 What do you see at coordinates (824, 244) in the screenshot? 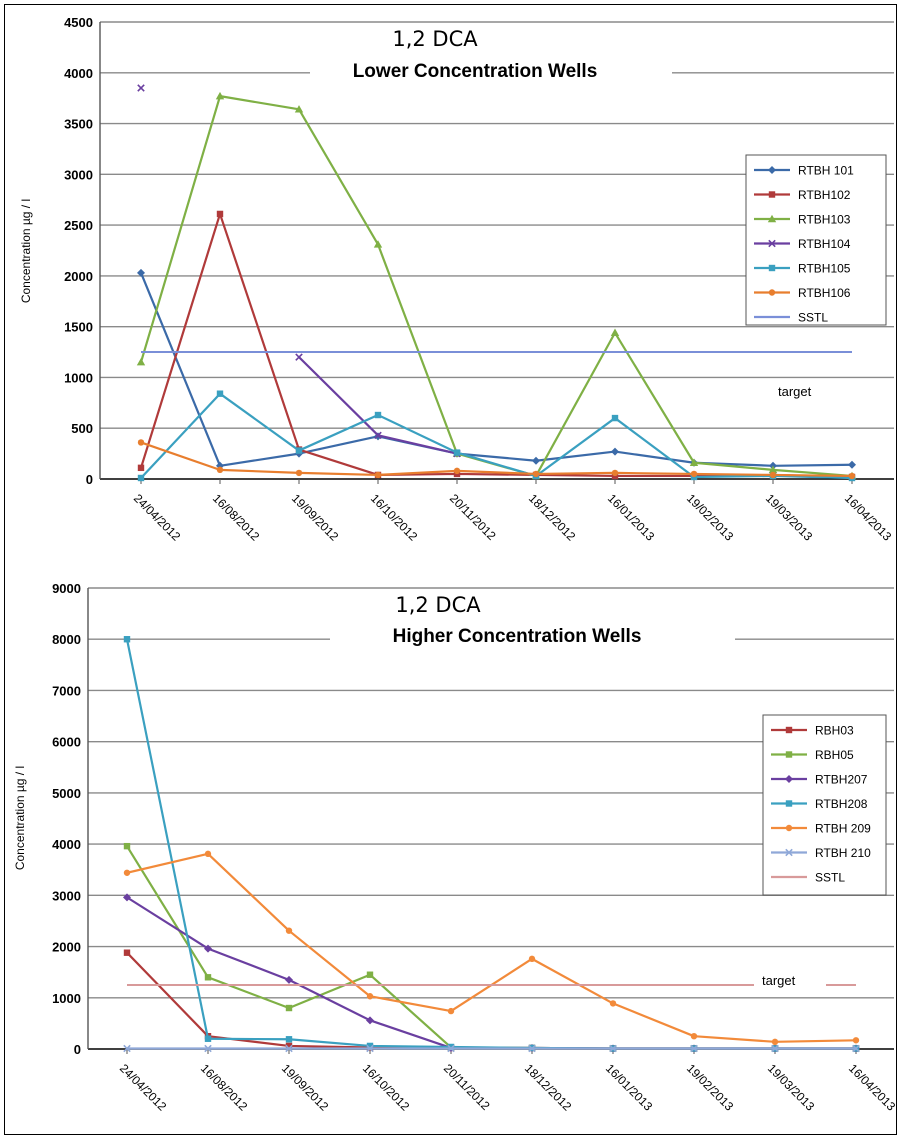
I see `legend-label: RTBH104` at bounding box center [824, 244].